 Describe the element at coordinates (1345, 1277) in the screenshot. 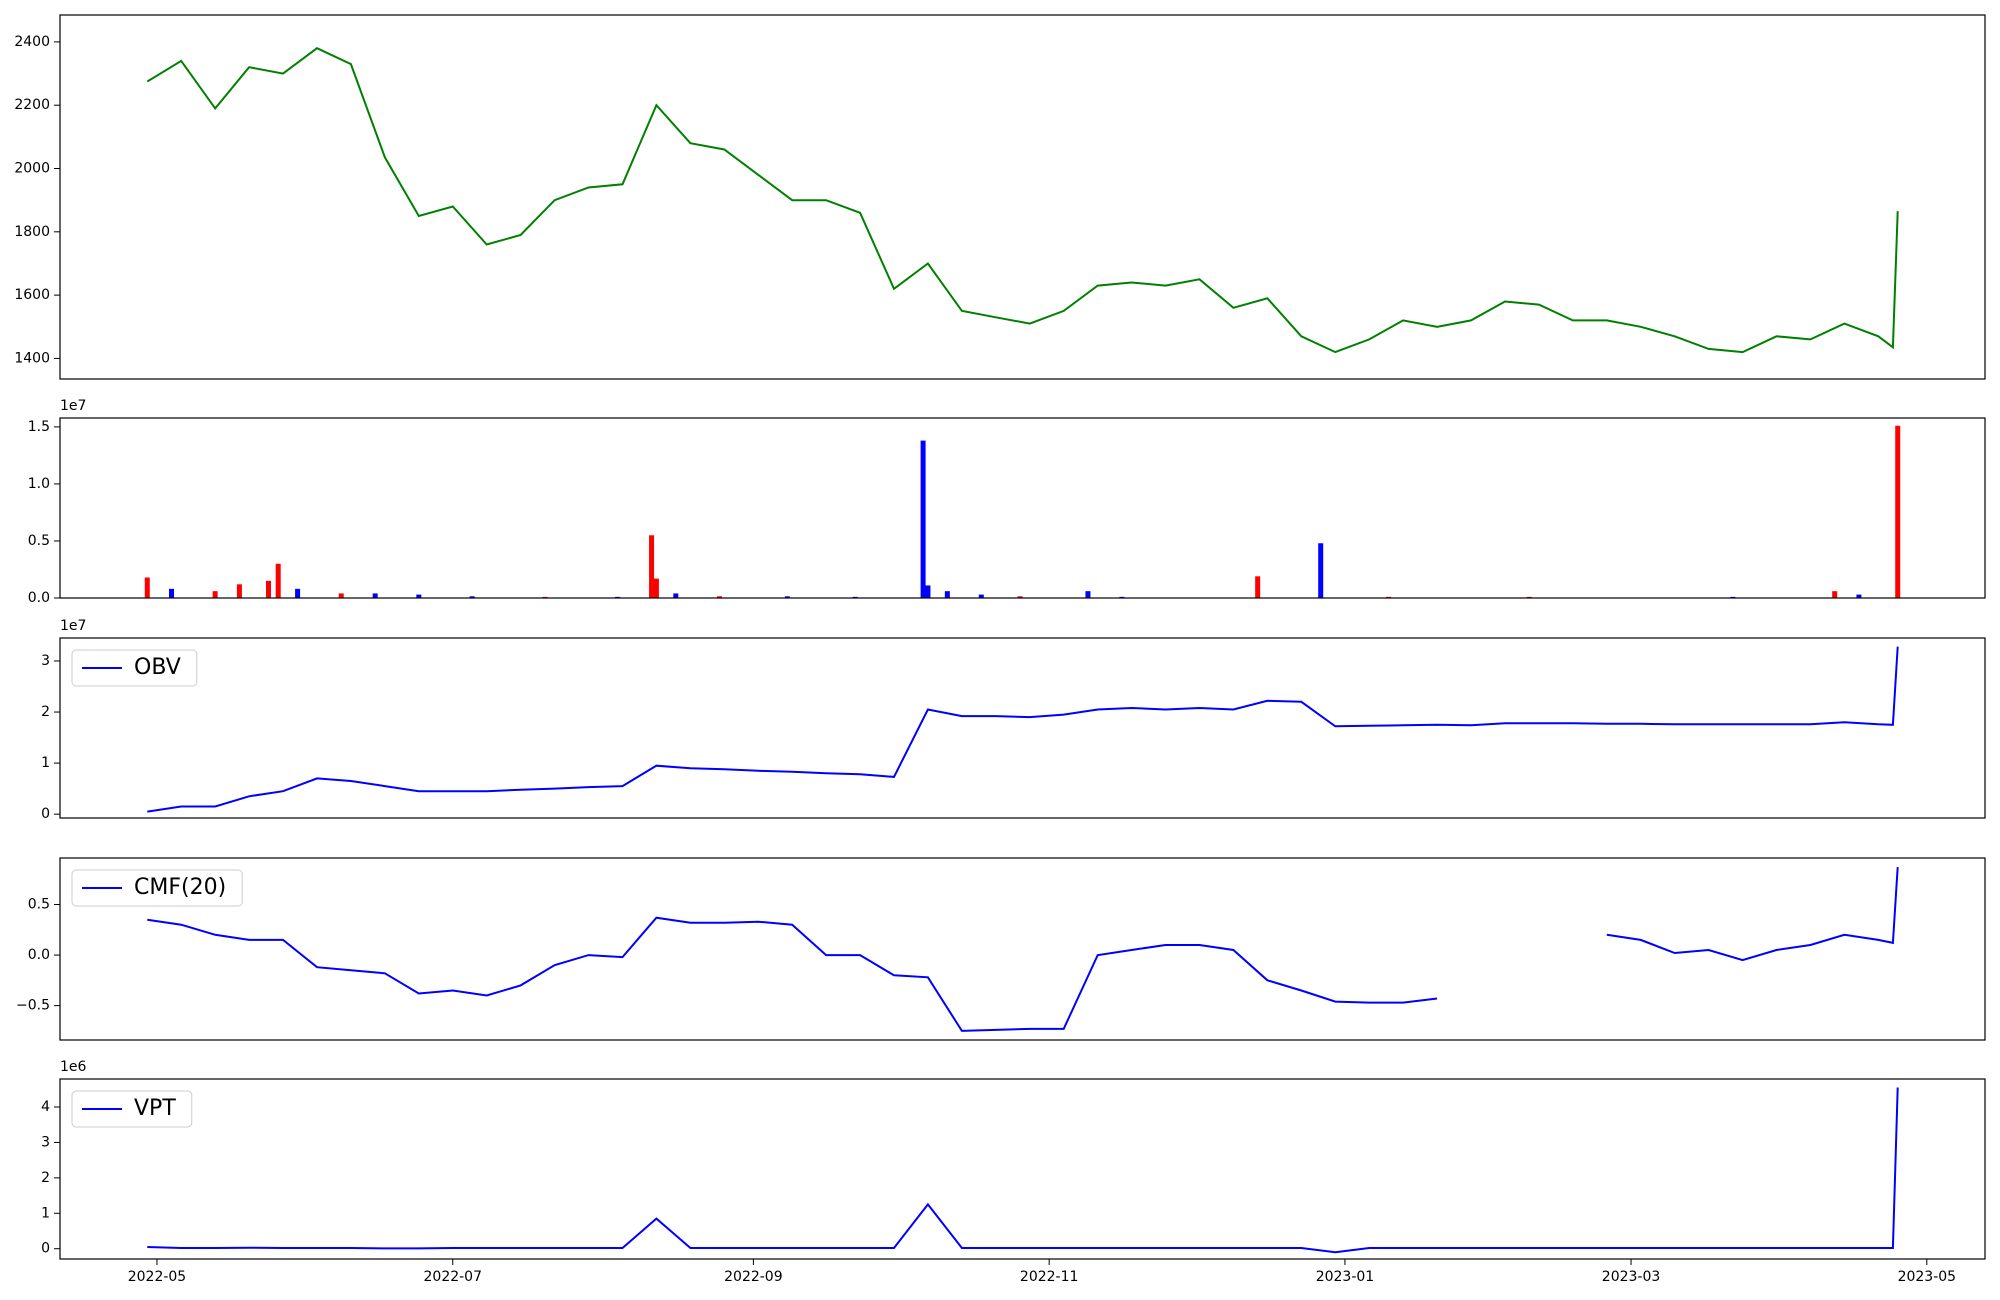

I see `x-tick-label: 2023-01` at that location.